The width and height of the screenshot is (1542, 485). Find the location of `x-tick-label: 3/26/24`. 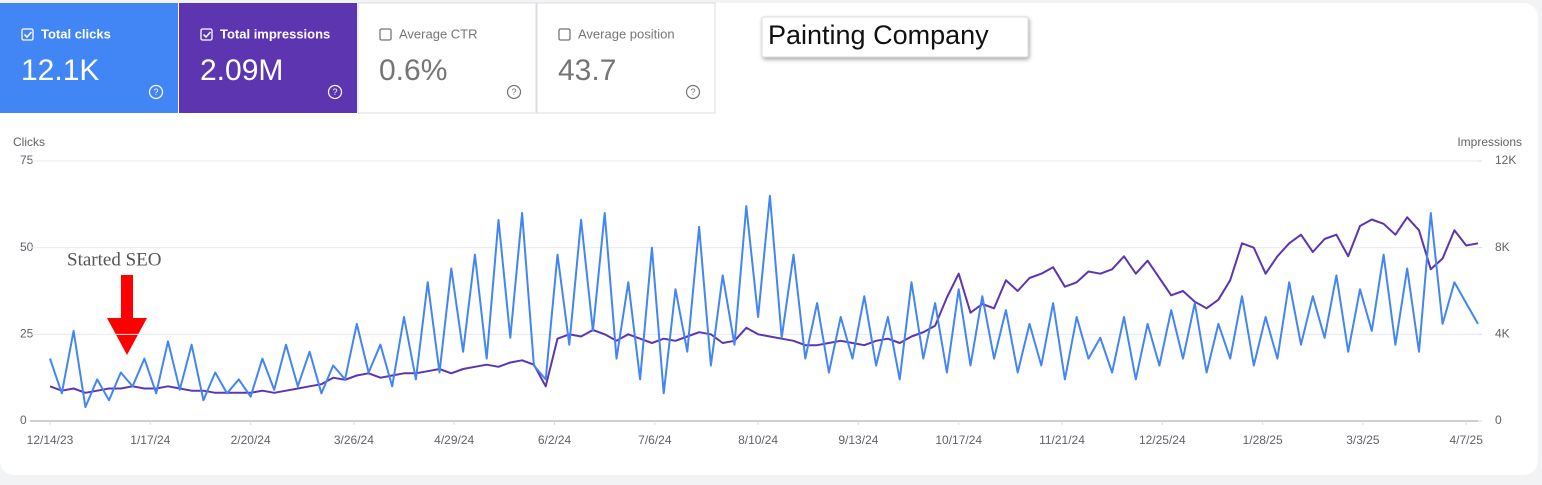

x-tick-label: 3/26/24 is located at coordinates (354, 440).